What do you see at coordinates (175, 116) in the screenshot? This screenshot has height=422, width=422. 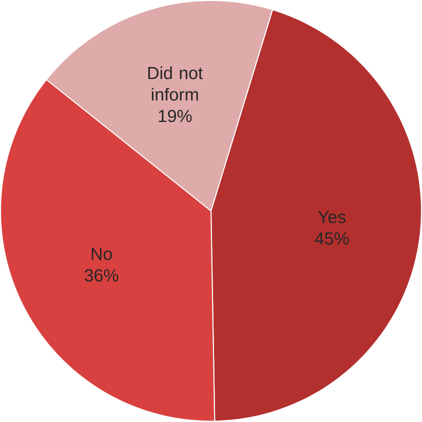 I see `data-label: 19%` at bounding box center [175, 116].